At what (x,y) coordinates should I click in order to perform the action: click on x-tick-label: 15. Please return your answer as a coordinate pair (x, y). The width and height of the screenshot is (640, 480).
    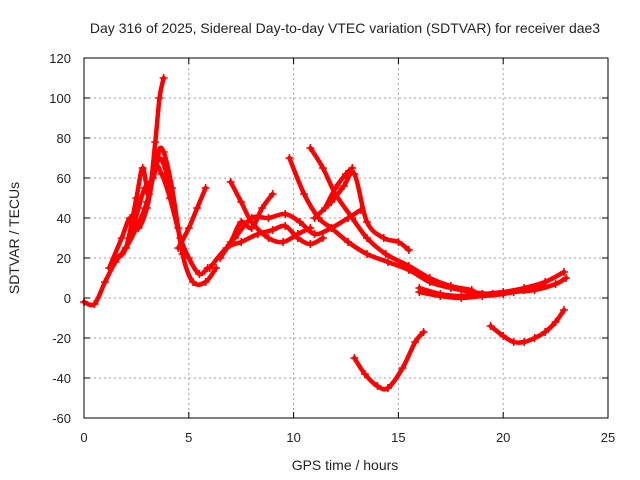
    Looking at the image, I should click on (398, 437).